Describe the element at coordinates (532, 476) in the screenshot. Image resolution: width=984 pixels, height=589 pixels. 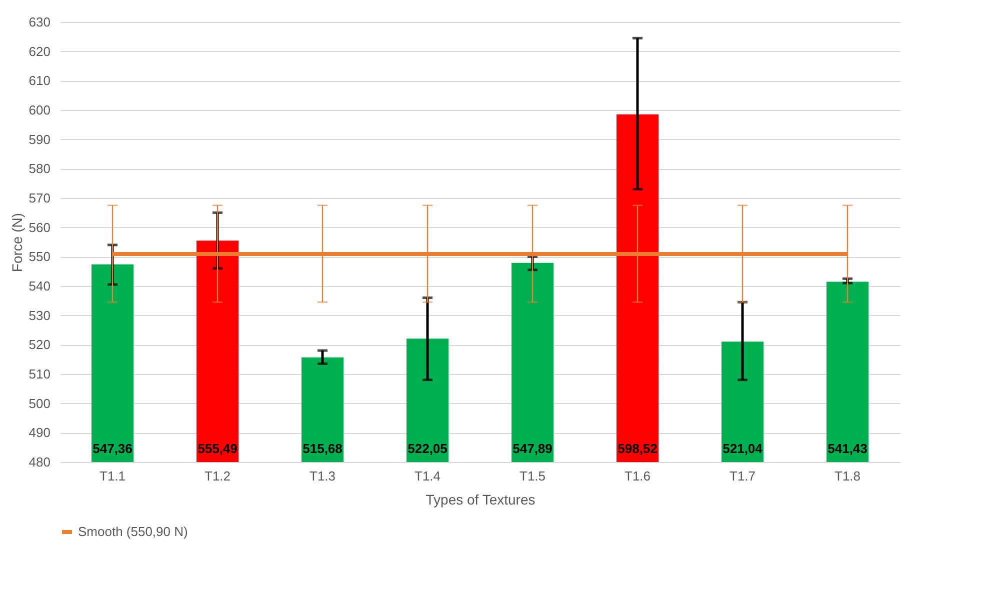
I see `x-tick-label: T1.5` at that location.